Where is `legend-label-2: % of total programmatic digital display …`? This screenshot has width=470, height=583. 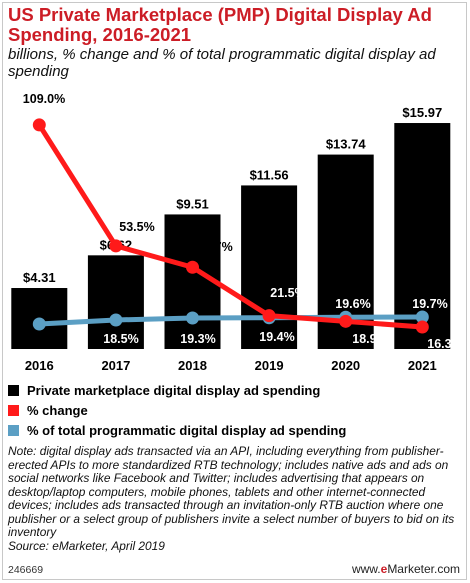 legend-label-2: % of total programmatic digital display … is located at coordinates (187, 430).